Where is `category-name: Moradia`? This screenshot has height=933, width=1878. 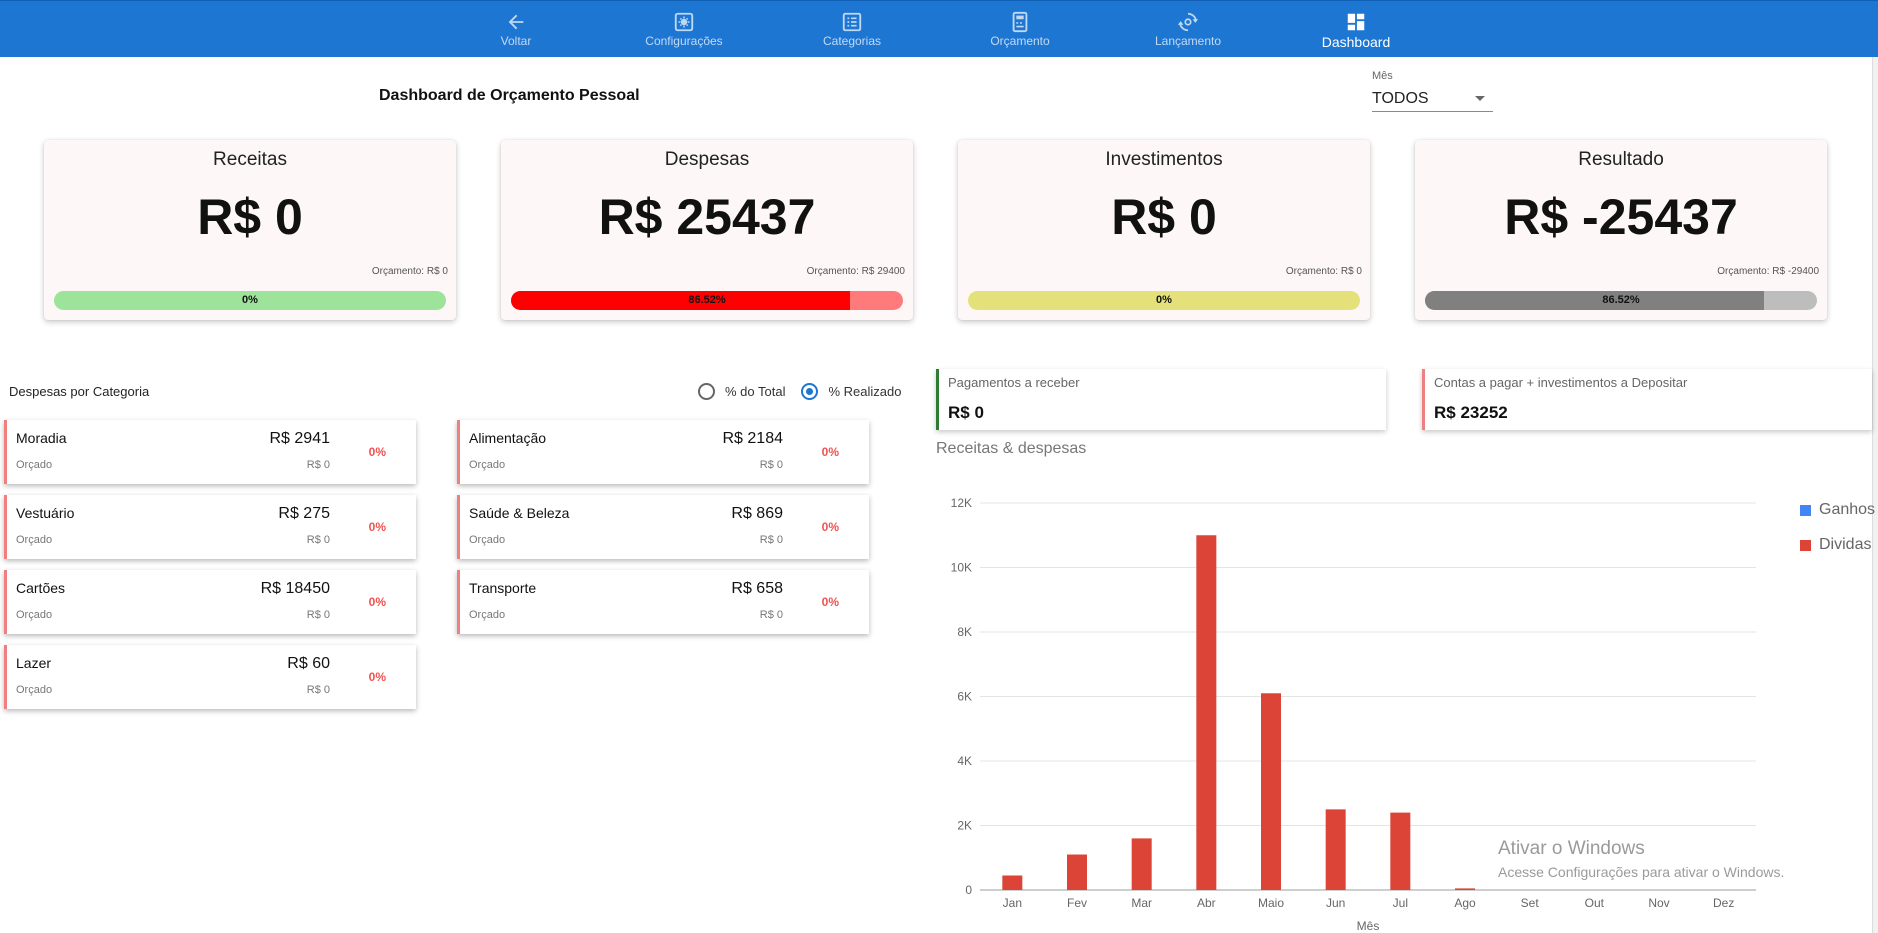 category-name: Moradia is located at coordinates (41, 438).